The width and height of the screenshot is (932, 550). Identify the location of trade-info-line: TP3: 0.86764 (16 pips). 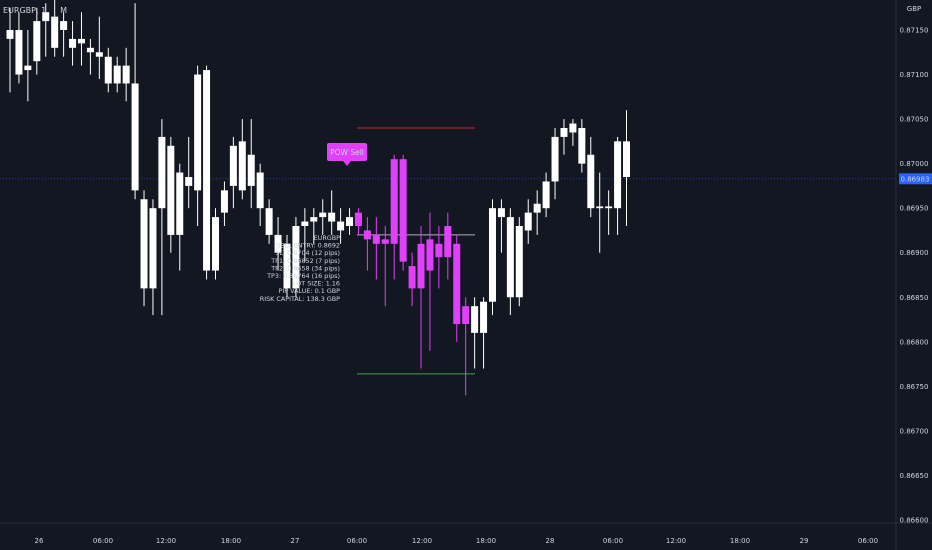
(303, 276).